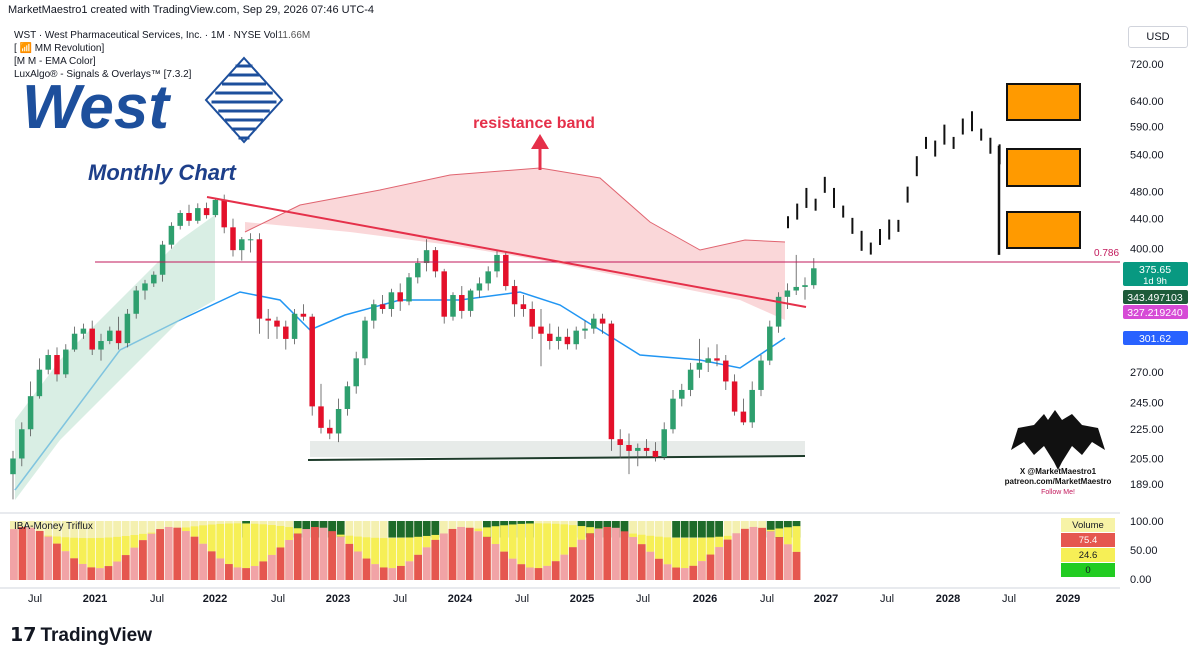 Image resolution: width=1200 pixels, height=659 pixels. What do you see at coordinates (55, 61) in the screenshot?
I see `indicator-ema-color: [M M - EMA Color]` at bounding box center [55, 61].